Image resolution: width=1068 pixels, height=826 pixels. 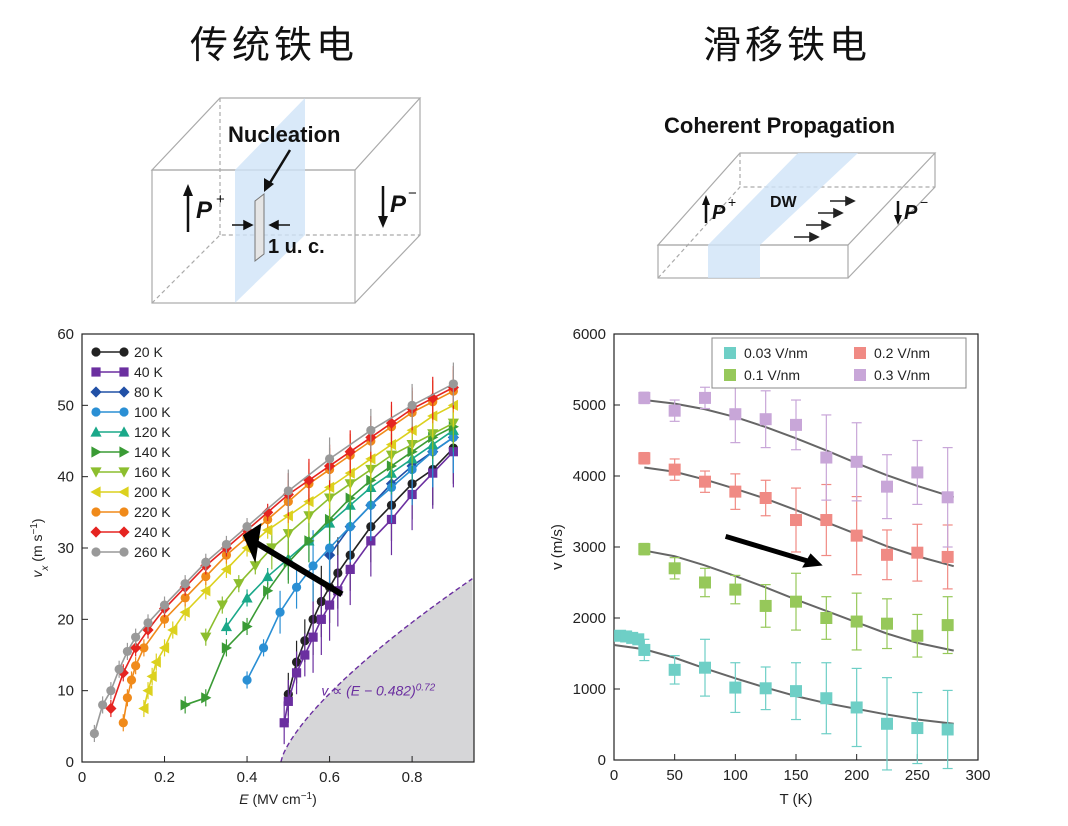 I want to click on p-minus-label: P, so click(x=398, y=204).